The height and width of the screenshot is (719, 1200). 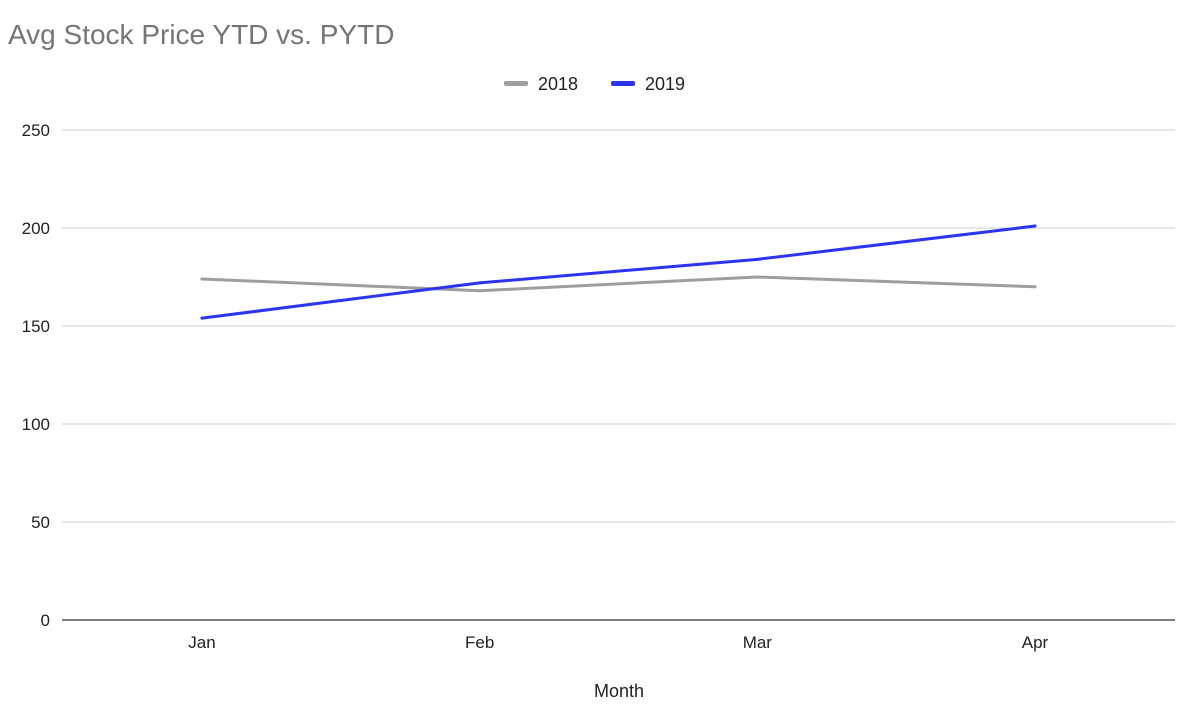 I want to click on series-lines, so click(x=618, y=272).